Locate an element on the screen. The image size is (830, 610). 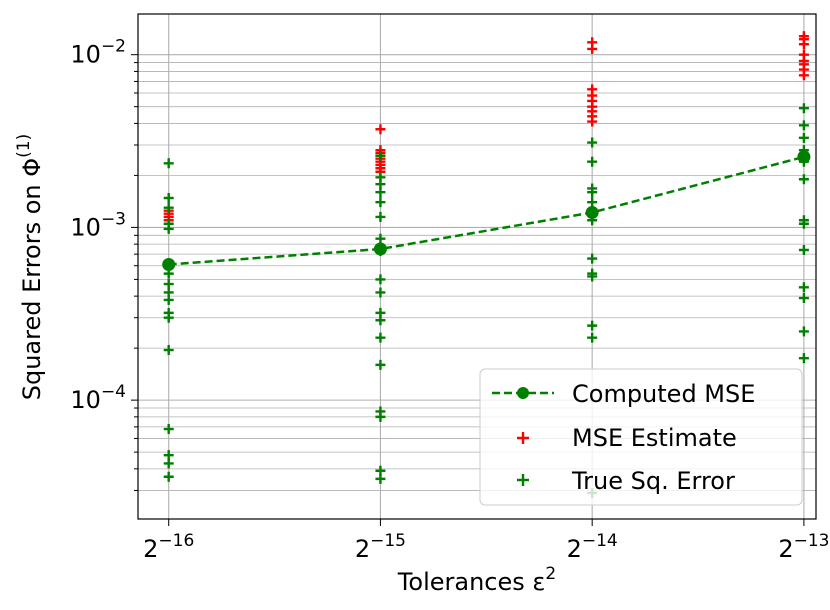
x-axis-label: Tolerances ε2 is located at coordinates (476, 580).